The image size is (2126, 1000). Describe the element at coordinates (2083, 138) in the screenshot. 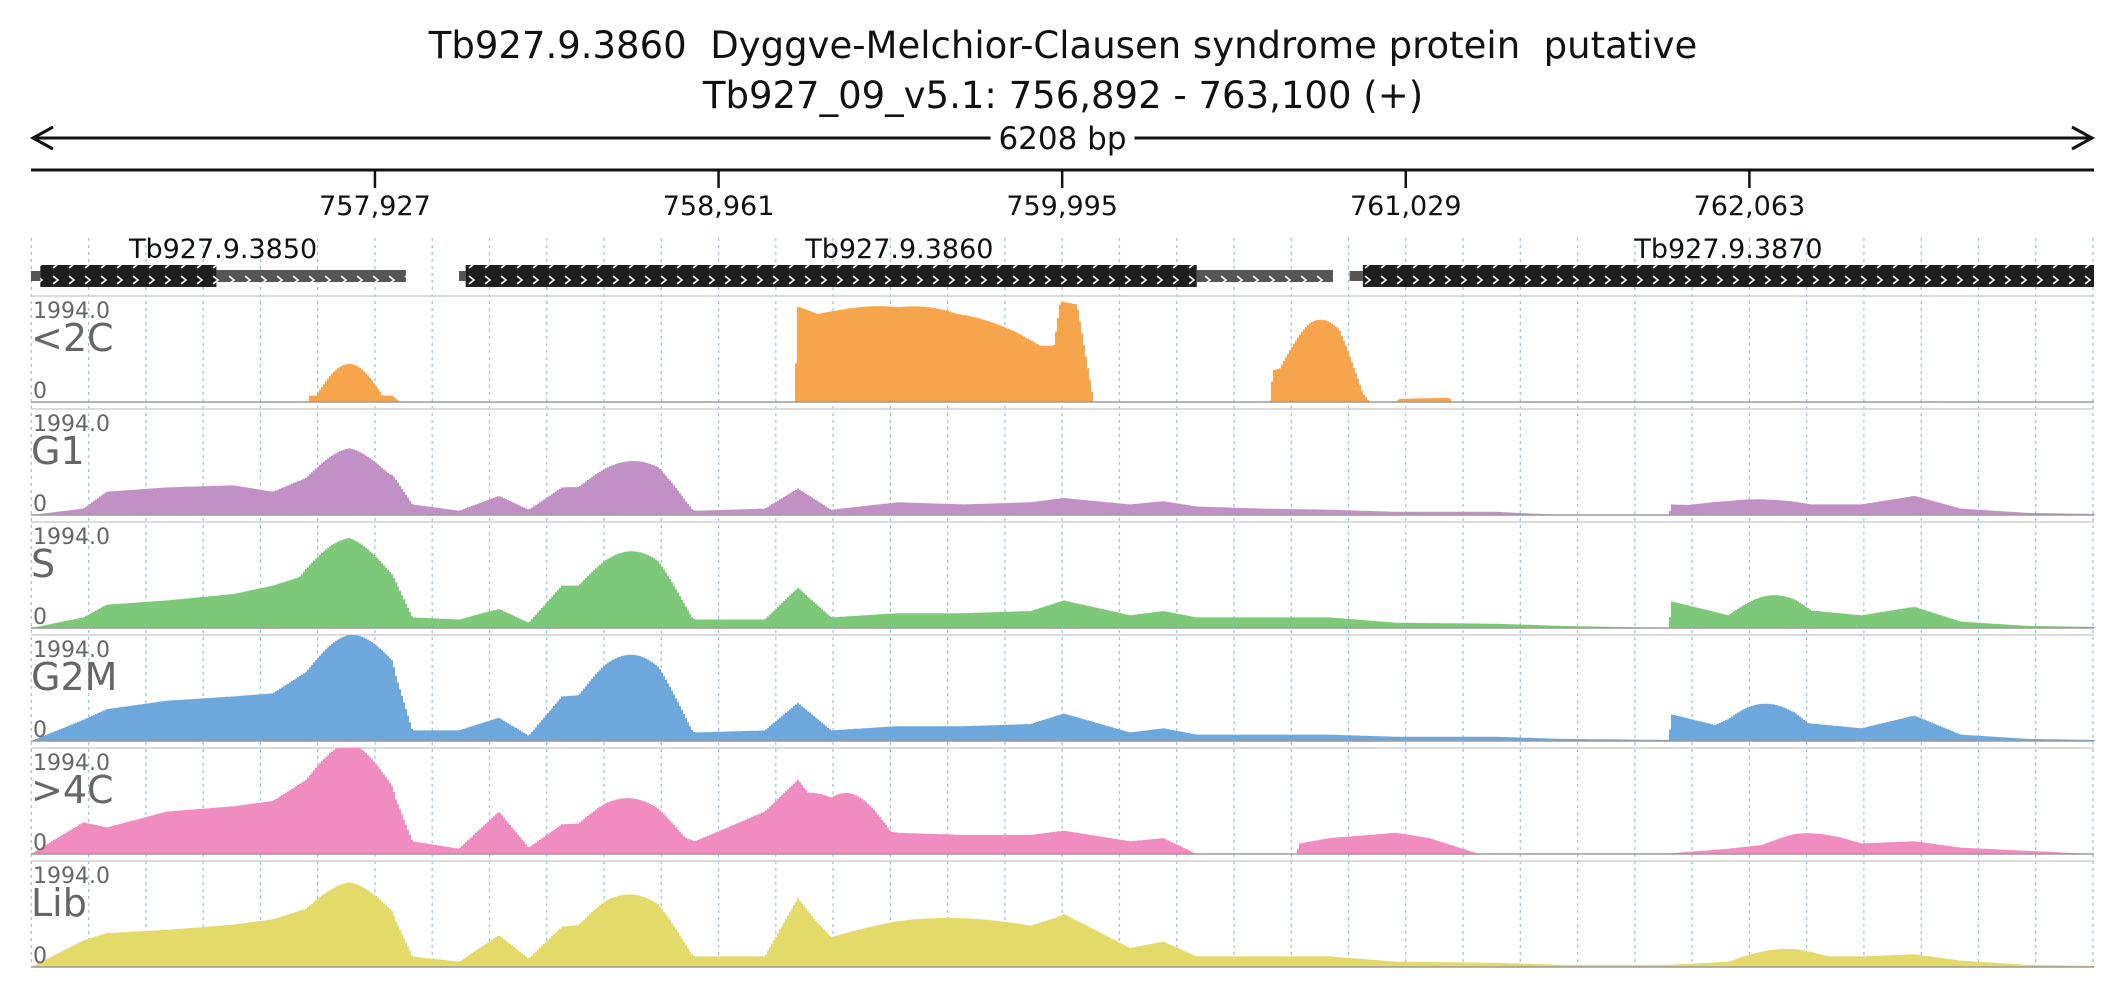

I see `span-arrow-right-head` at that location.